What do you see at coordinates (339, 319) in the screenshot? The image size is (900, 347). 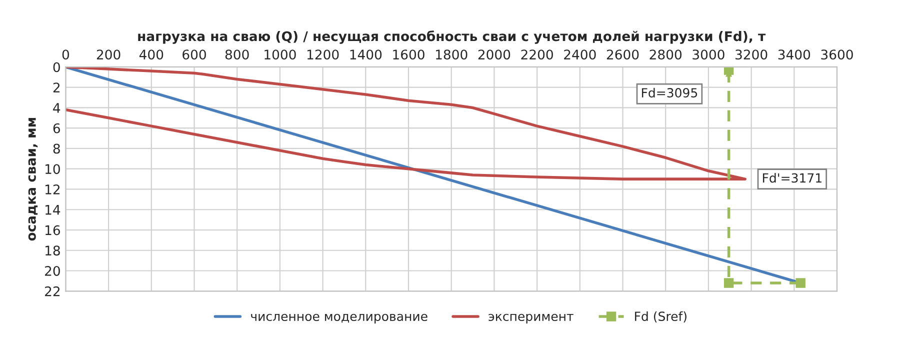 I see `legend-label: численное моделирование` at bounding box center [339, 319].